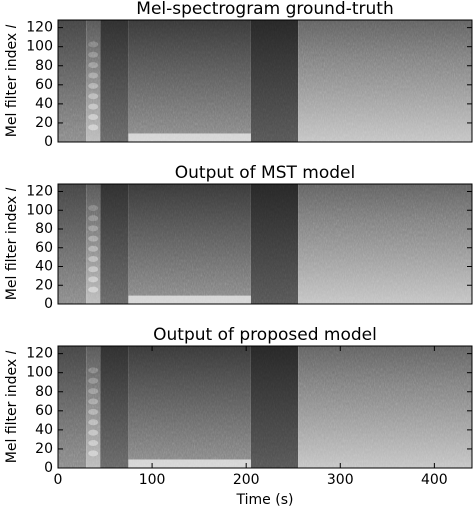 Image resolution: width=474 pixels, height=508 pixels. What do you see at coordinates (264, 9) in the screenshot?
I see `panel-title: Mel-spectrogram ground-truth` at bounding box center [264, 9].